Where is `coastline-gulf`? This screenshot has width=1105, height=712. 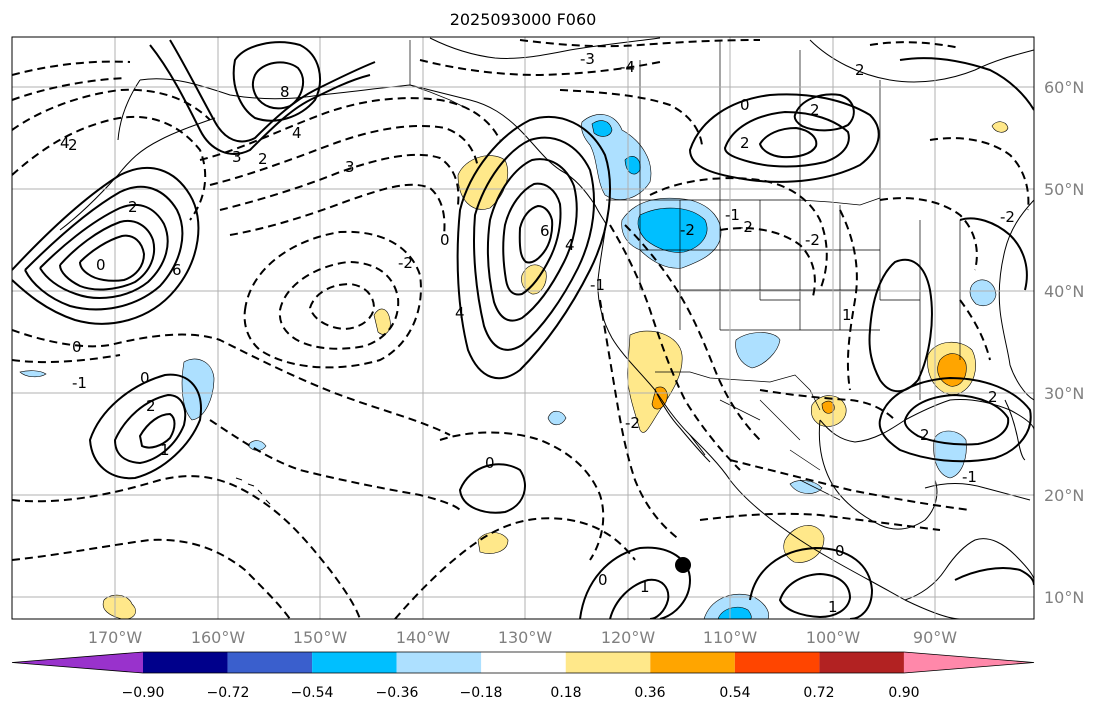 coastline-gulf is located at coordinates (926, 421).